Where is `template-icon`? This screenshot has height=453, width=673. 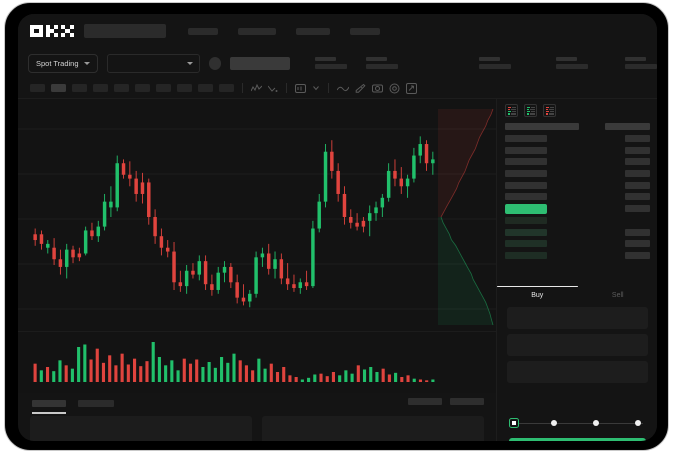 template-icon is located at coordinates (300, 88).